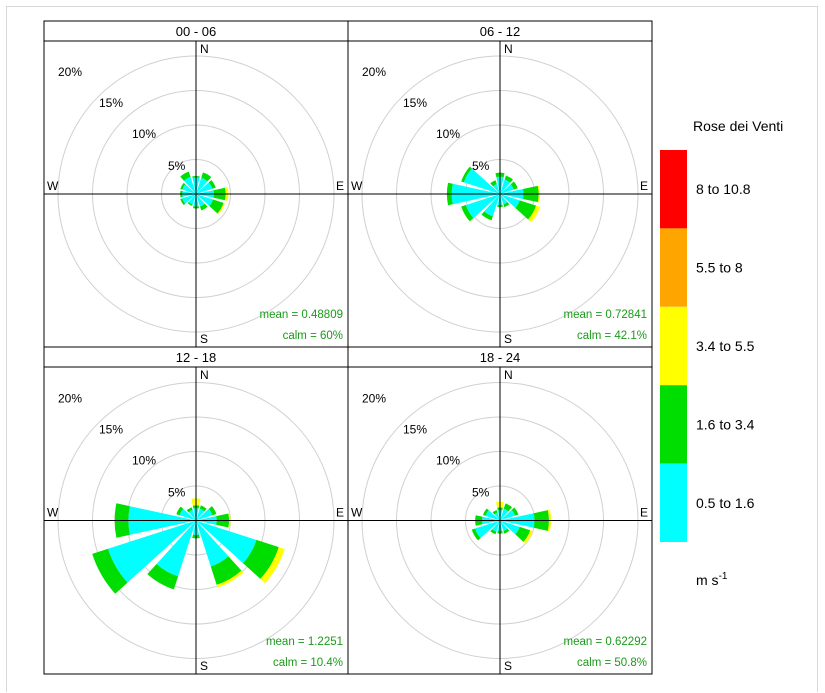 The image size is (825, 693). What do you see at coordinates (605, 315) in the screenshot?
I see `panel-mean-label: mean = 0.72841` at bounding box center [605, 315].